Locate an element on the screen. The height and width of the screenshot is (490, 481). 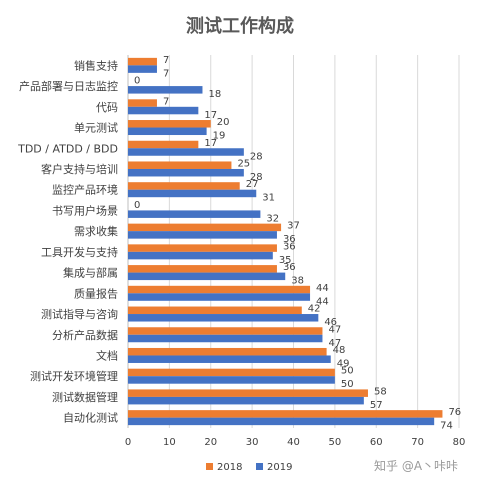
value-label-2019: 44 is located at coordinates (322, 301).